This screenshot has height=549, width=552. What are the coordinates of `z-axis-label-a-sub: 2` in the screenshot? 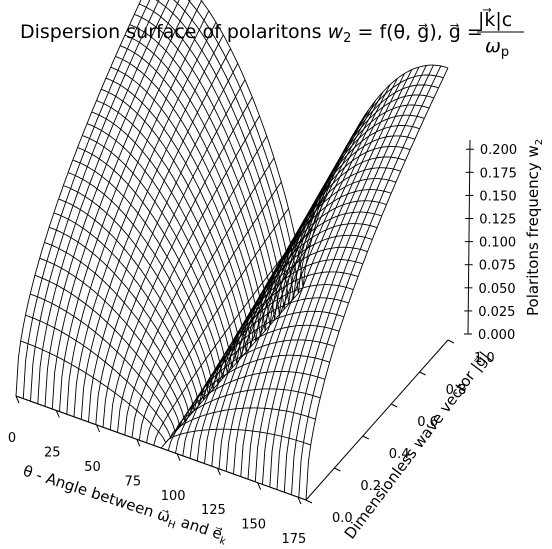 It's located at (539, 142).